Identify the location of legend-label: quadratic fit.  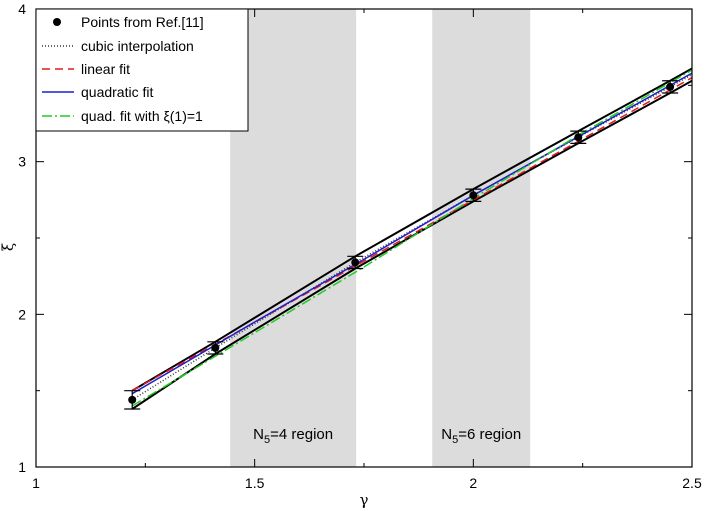
(117, 92).